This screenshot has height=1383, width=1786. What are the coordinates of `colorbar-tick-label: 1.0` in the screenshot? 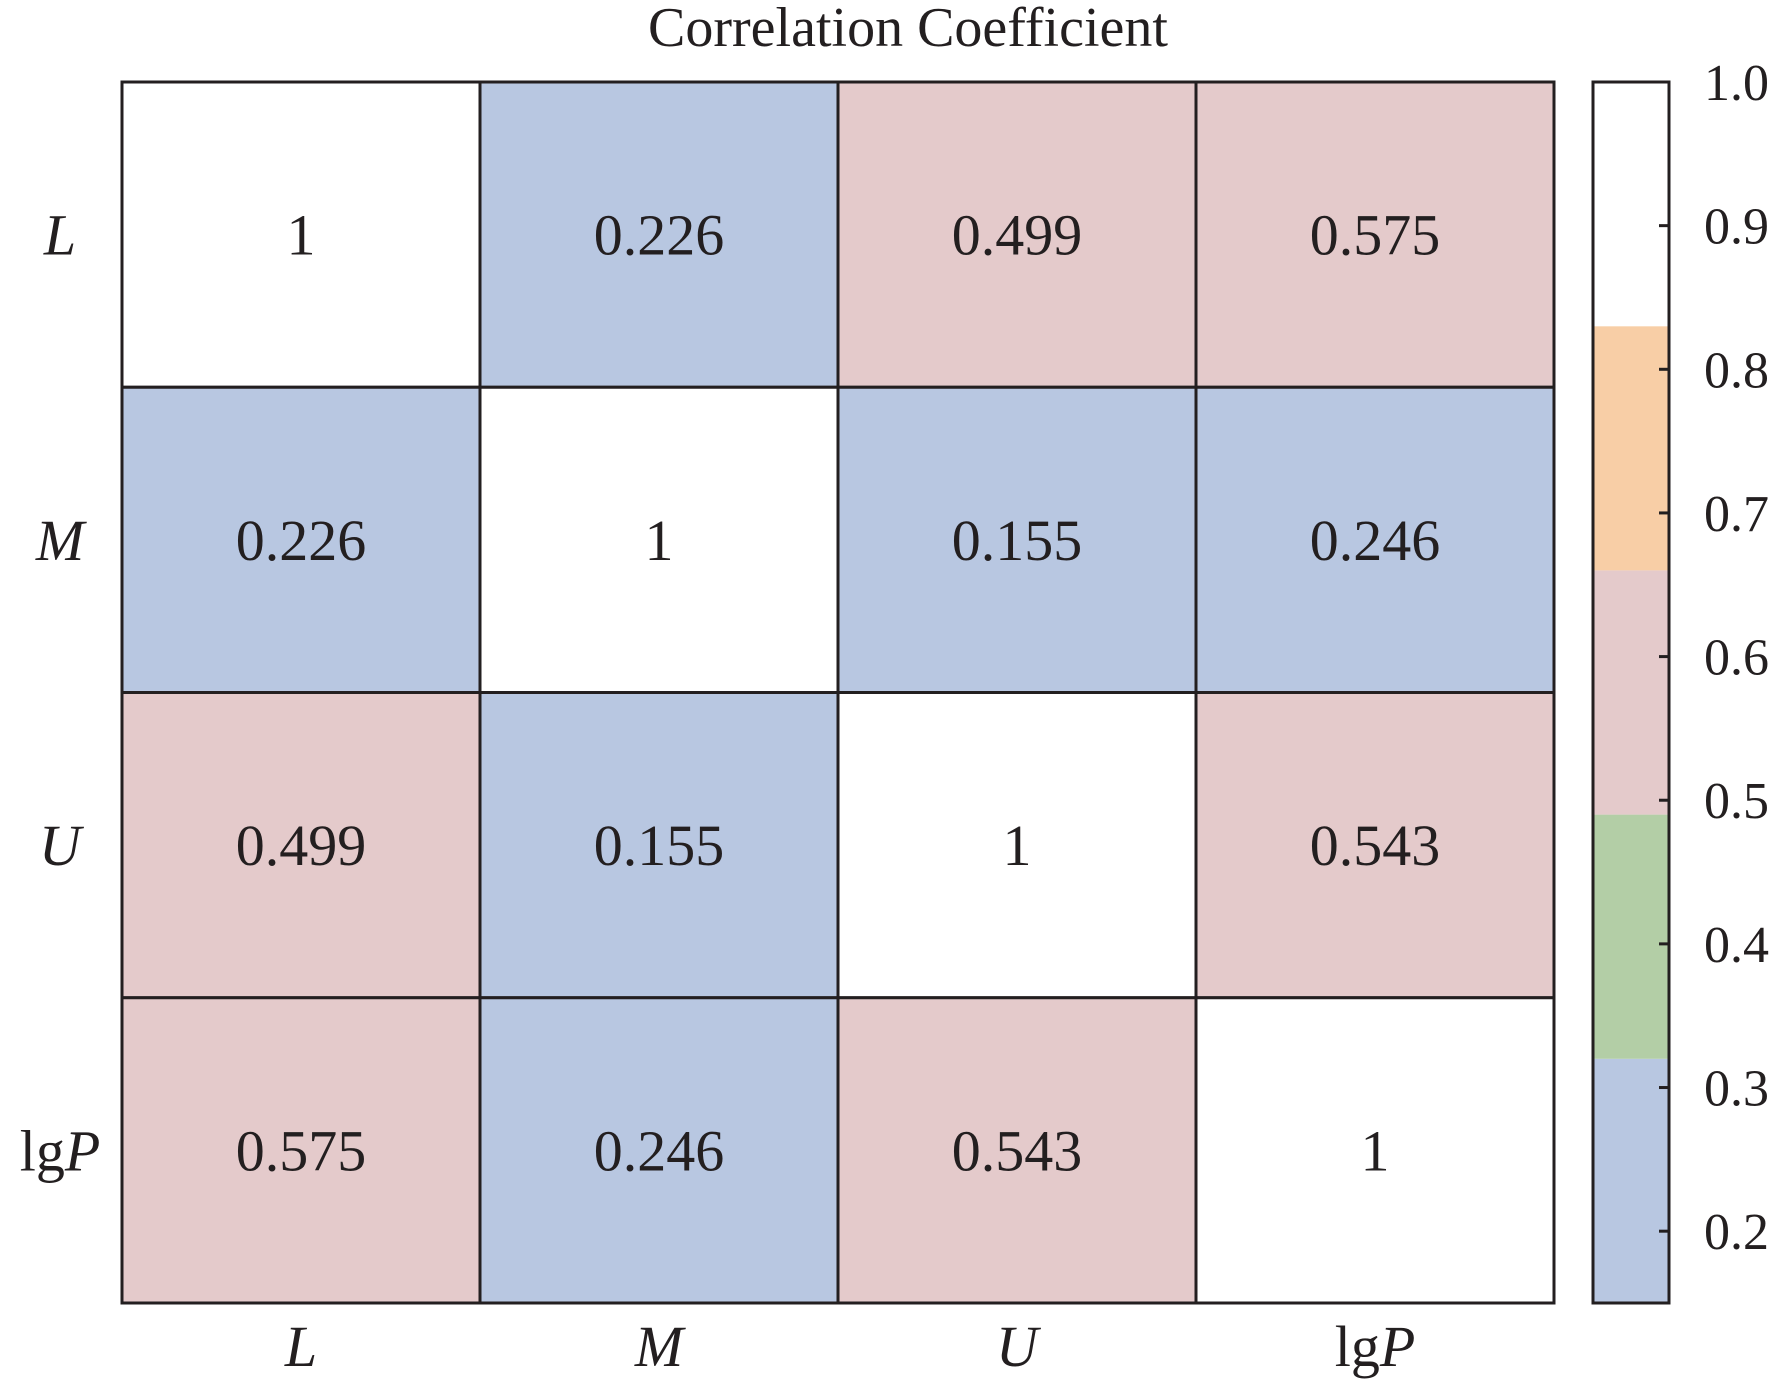 It's located at (1736, 83).